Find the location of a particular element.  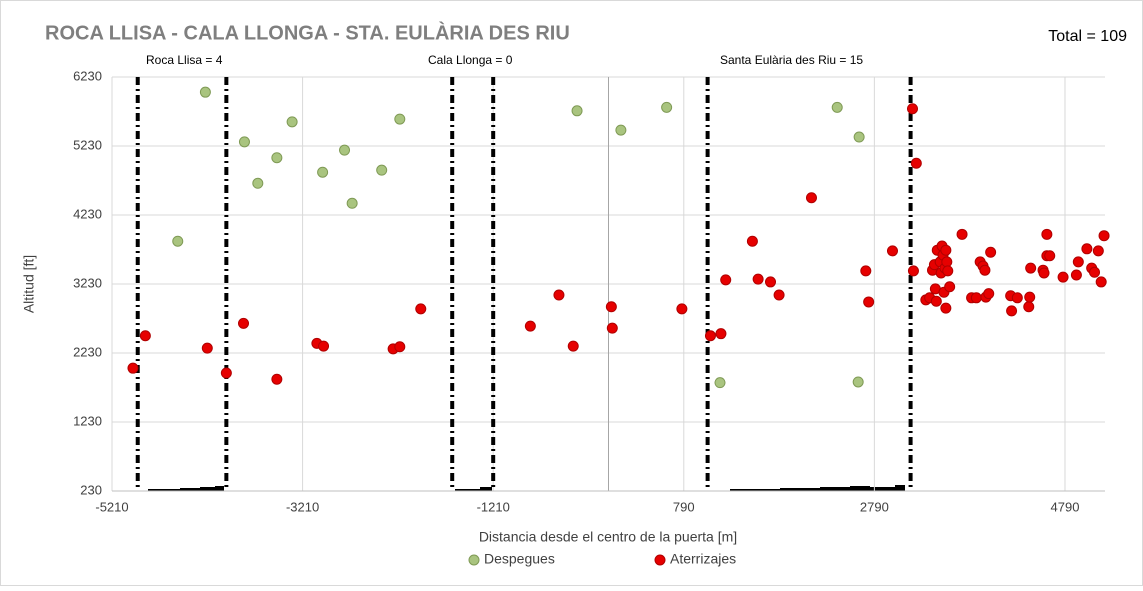

x-tick-label: 2790 is located at coordinates (874, 506).